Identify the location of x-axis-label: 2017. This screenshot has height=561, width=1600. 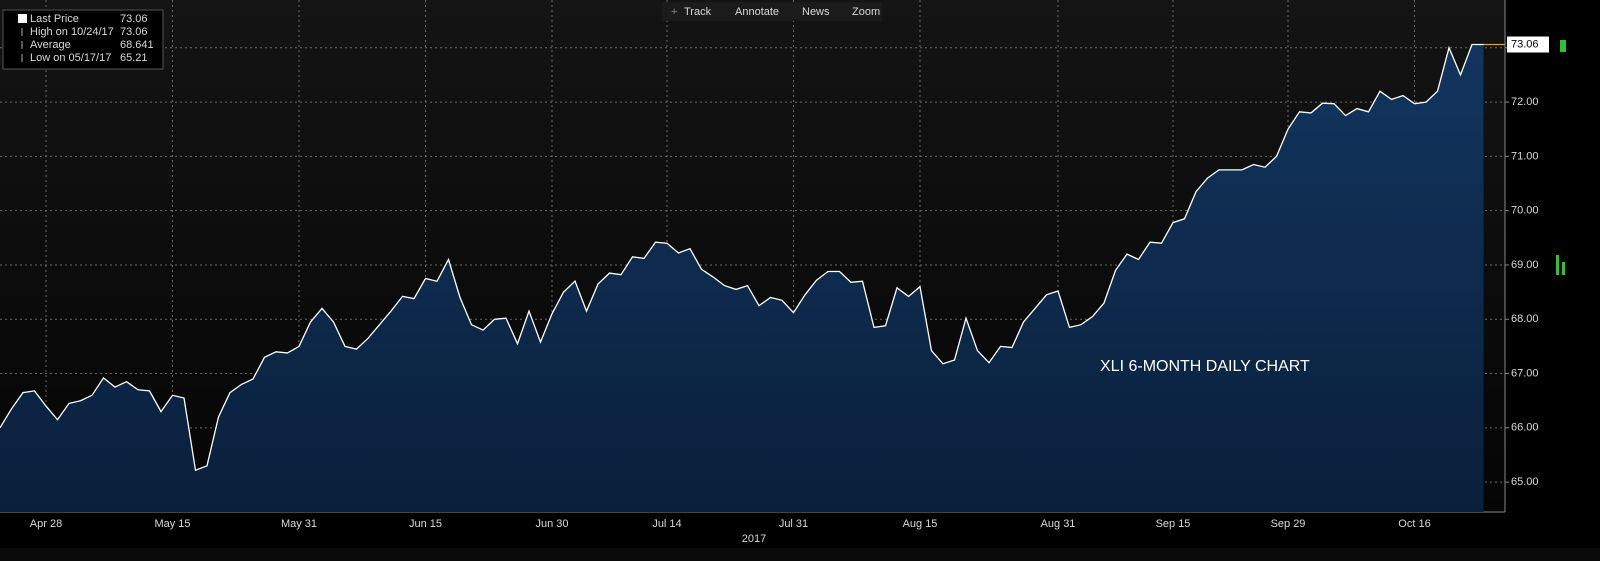
(754, 539).